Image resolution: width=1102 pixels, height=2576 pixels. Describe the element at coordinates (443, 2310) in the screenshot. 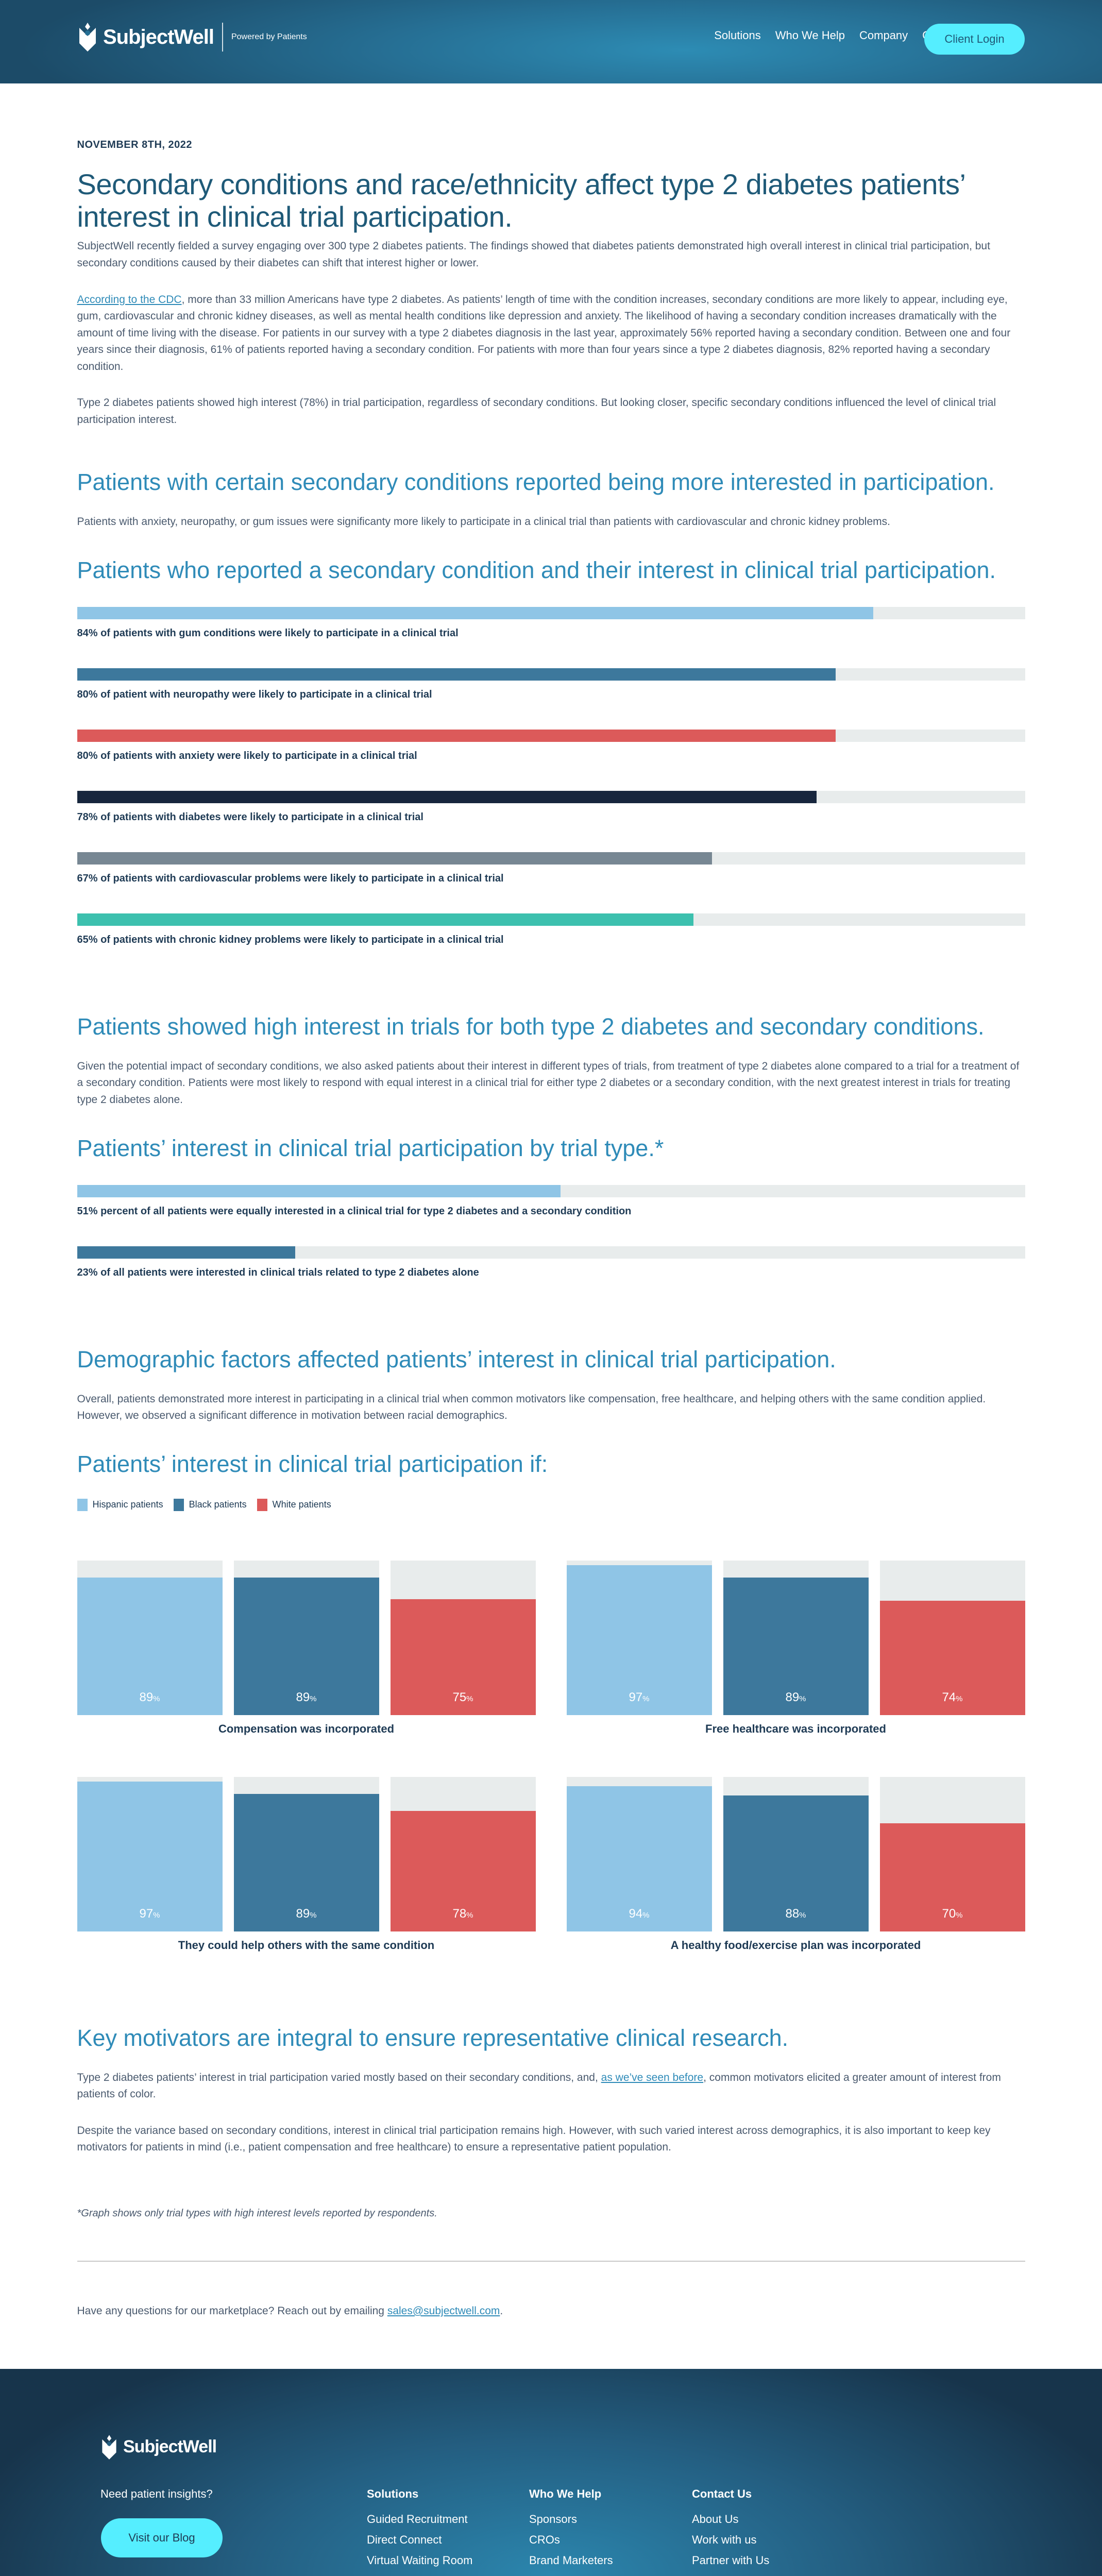

I see `sales-email-link: sales@subjectwell.com` at that location.